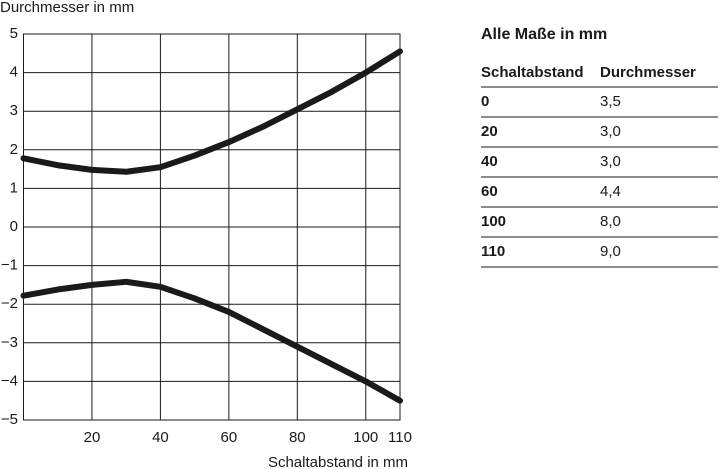  I want to click on table-cell: 20, so click(489, 131).